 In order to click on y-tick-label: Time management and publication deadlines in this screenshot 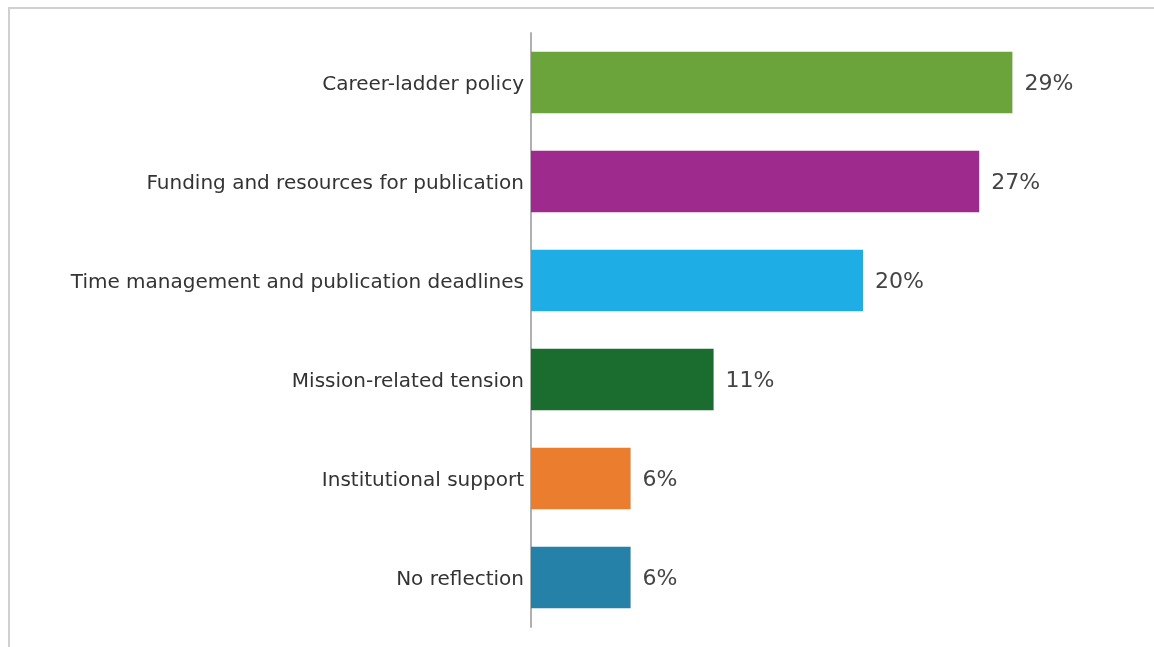, I will do `click(296, 280)`.